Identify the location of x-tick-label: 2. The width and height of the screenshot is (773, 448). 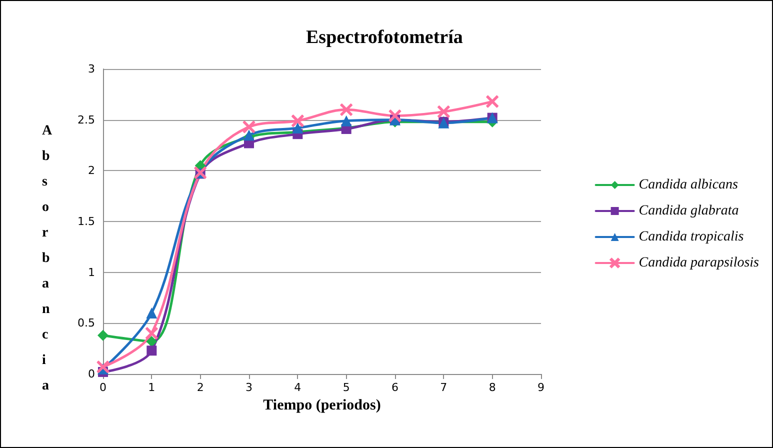
(200, 387).